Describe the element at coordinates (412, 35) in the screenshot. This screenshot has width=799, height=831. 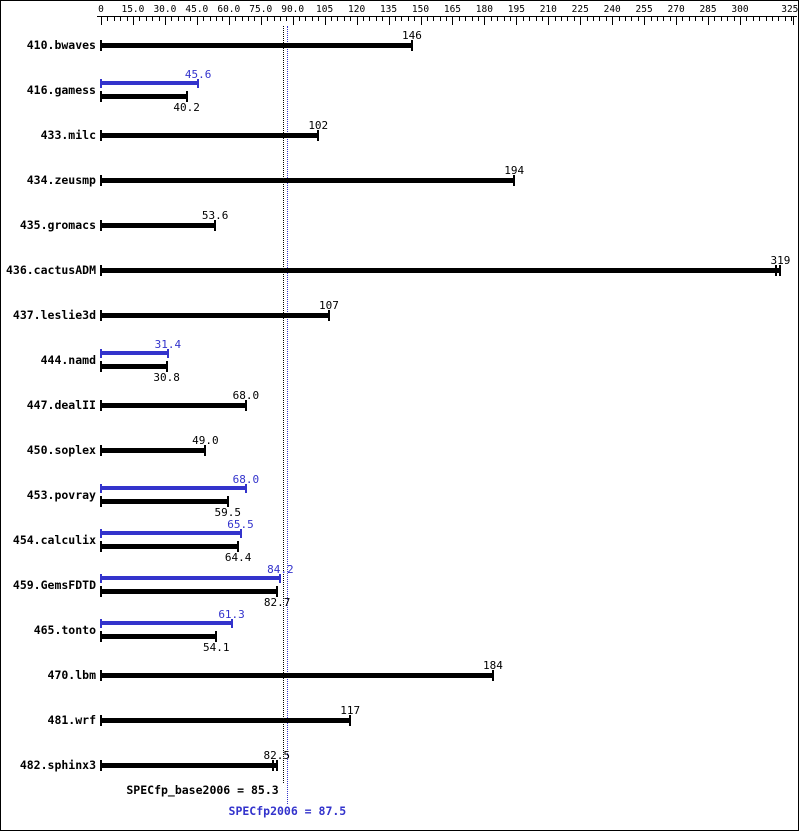
I see `bar-value-label: 146` at that location.